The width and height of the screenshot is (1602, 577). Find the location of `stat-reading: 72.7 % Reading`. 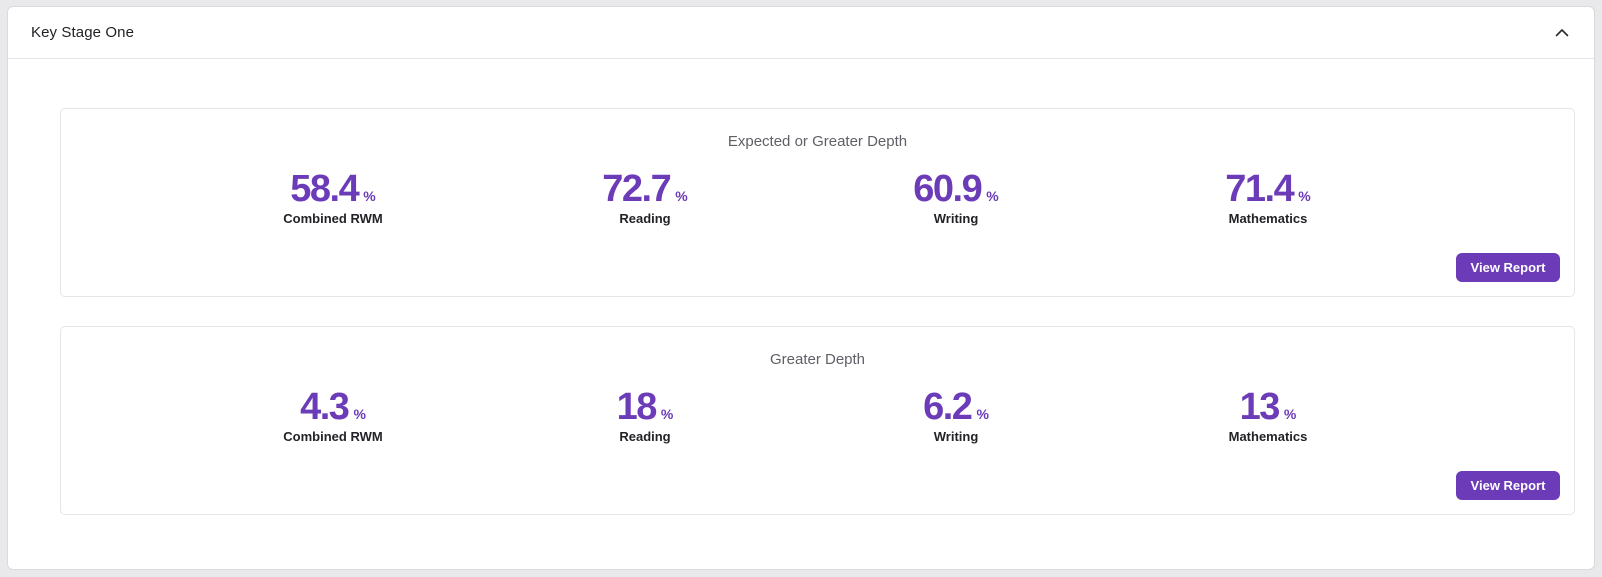

stat-reading: 72.7 % Reading is located at coordinates (645, 198).